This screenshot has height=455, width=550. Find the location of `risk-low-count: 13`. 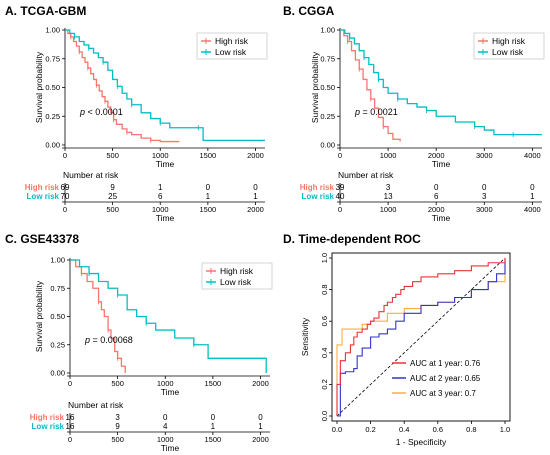

risk-low-count: 13 is located at coordinates (388, 196).